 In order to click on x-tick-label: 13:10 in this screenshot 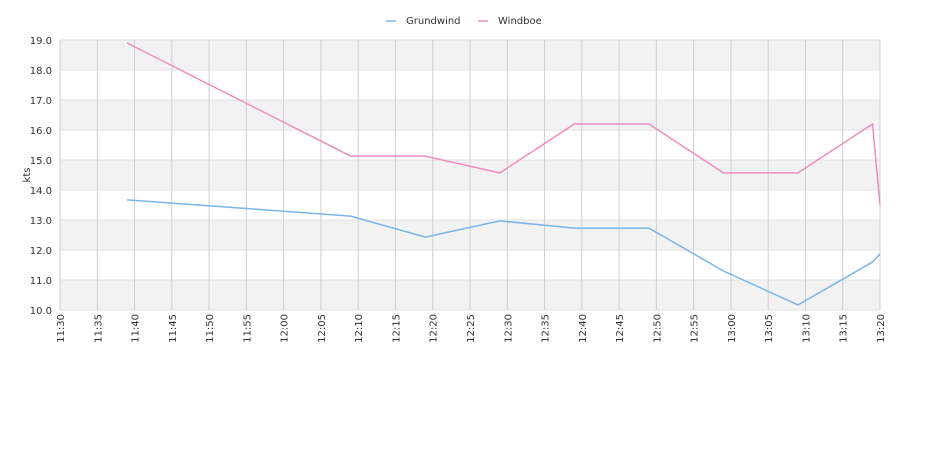, I will do `click(806, 328)`.